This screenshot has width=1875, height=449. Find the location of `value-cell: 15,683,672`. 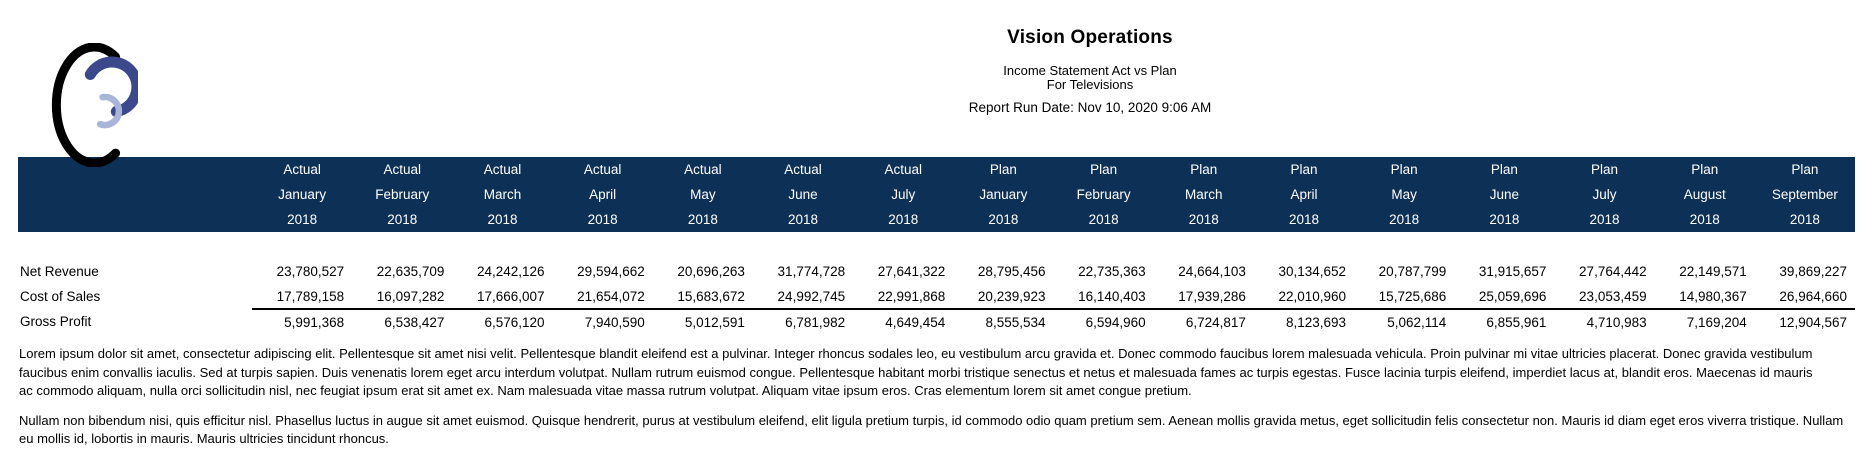

value-cell: 15,683,672 is located at coordinates (711, 296).